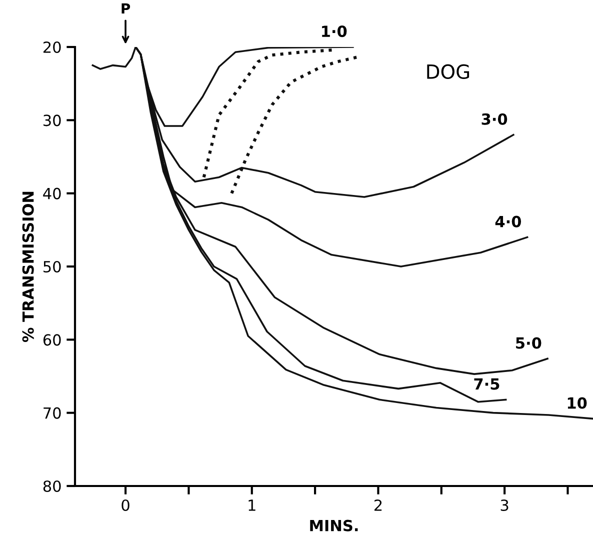 The image size is (593, 542). I want to click on y-tick-label: 50, so click(52, 266).